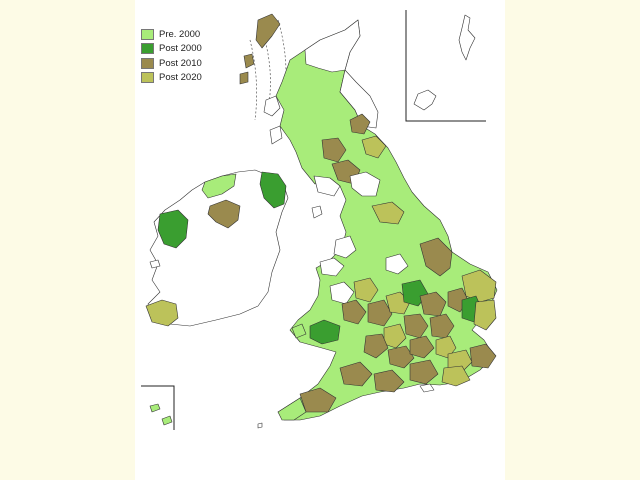  I want to click on borders-region, so click(374, 147).